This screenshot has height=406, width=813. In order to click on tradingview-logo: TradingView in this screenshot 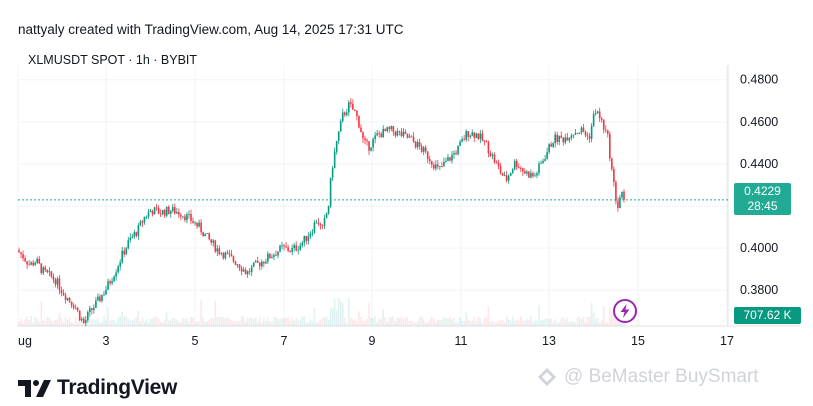, I will do `click(97, 388)`.